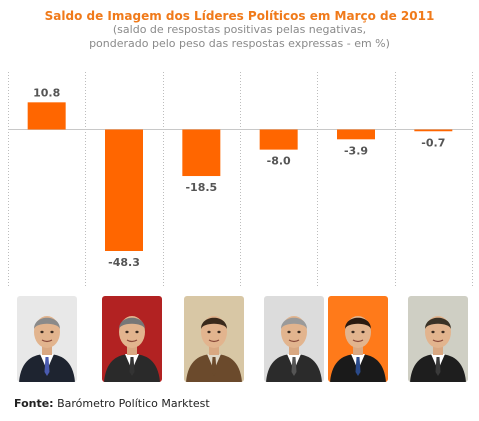  What do you see at coordinates (279, 161) in the screenshot?
I see `data-label: -8.0` at bounding box center [279, 161].